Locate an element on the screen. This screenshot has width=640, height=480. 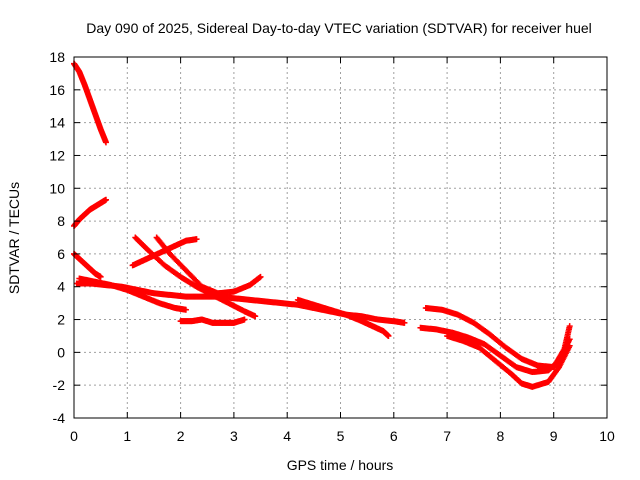
y-tick-label: 2 is located at coordinates (61, 320).